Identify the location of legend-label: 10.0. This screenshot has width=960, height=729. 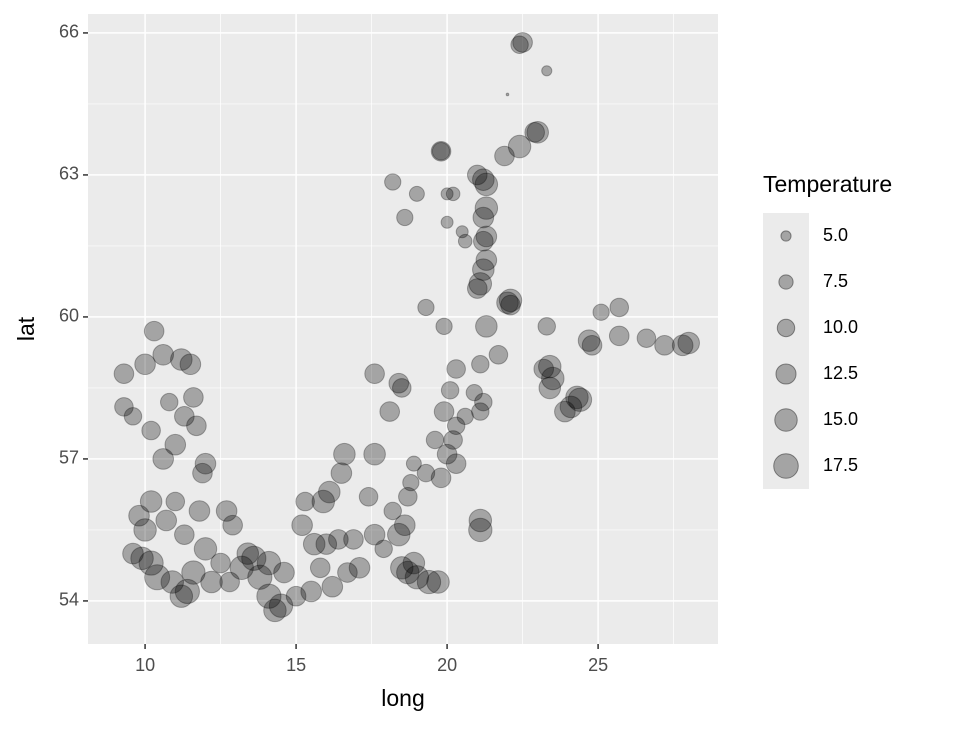
(840, 327).